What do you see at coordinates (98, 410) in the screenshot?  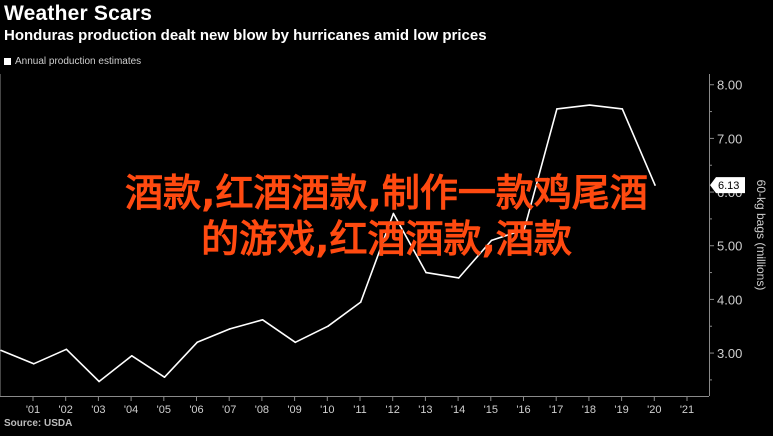 I see `x-tick-label: '03` at bounding box center [98, 410].